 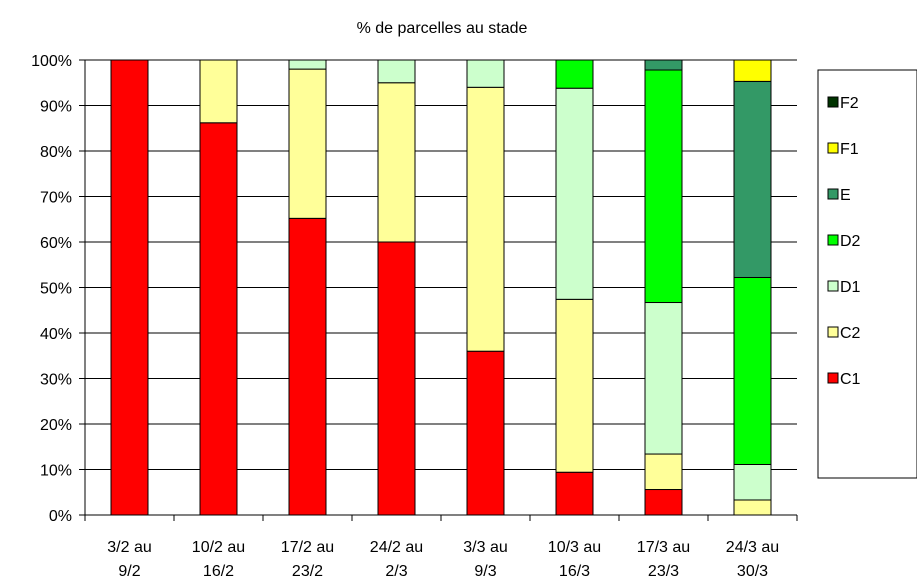 I want to click on y-tick-label: 60%, so click(x=56, y=243).